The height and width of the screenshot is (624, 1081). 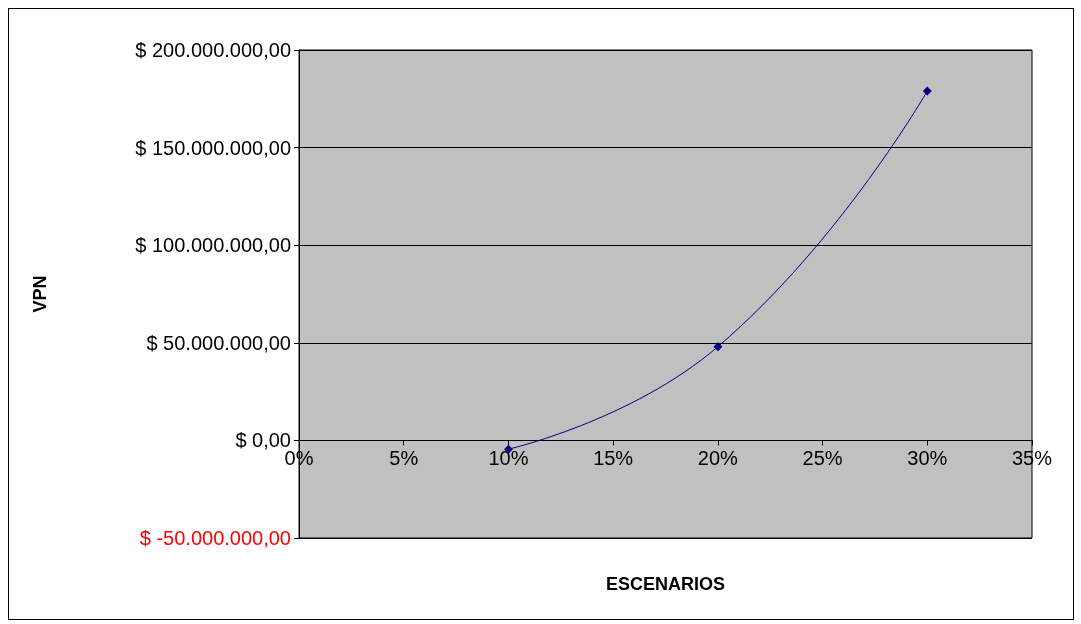 What do you see at coordinates (218, 342) in the screenshot?
I see `y-tick-label: $ 50.000.000,00` at bounding box center [218, 342].